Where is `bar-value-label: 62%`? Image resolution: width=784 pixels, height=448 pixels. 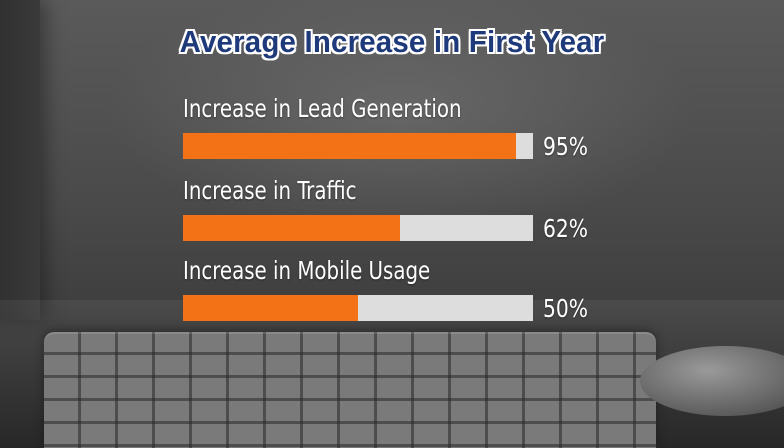 bar-value-label: 62% is located at coordinates (565, 228).